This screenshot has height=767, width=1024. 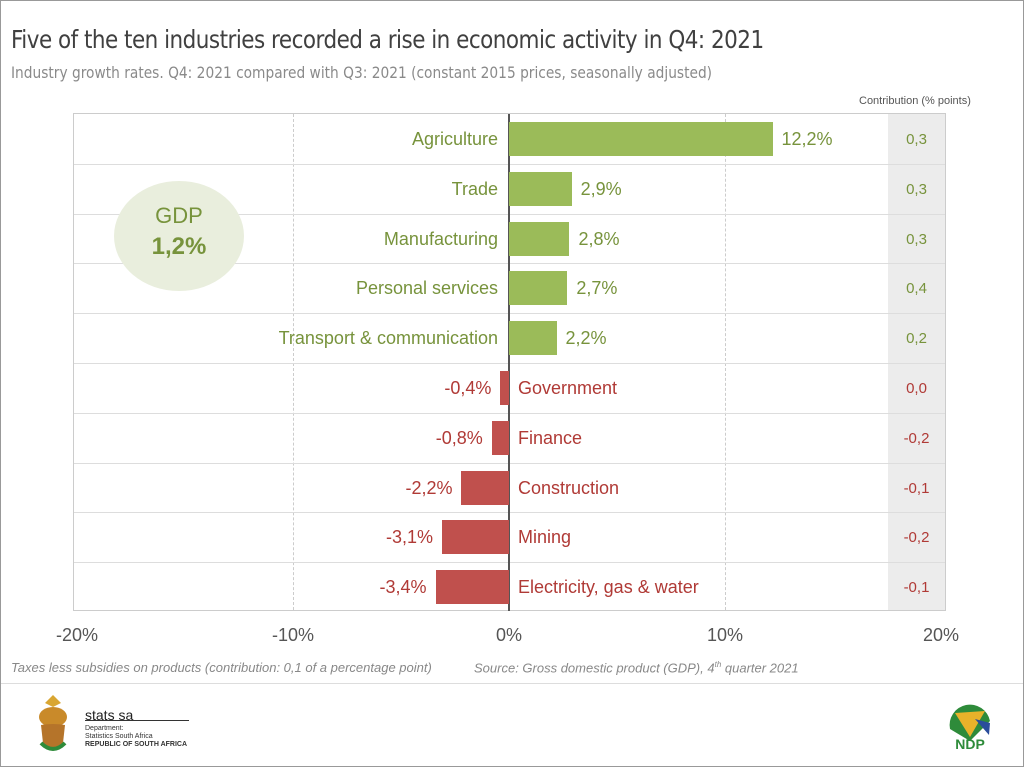 What do you see at coordinates (109, 715) in the screenshot?
I see `statssa-wordmark: stats sa` at bounding box center [109, 715].